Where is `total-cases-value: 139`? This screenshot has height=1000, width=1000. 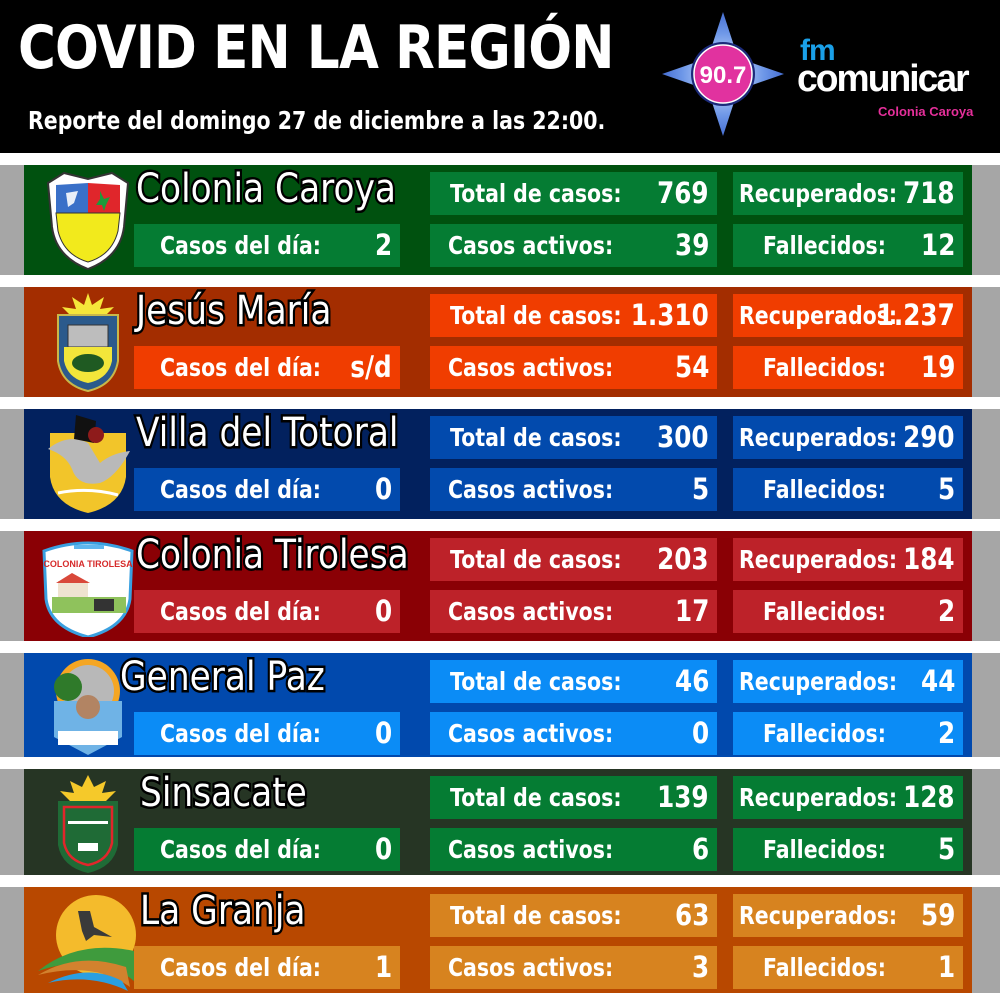 total-cases-value: 139 is located at coordinates (683, 797).